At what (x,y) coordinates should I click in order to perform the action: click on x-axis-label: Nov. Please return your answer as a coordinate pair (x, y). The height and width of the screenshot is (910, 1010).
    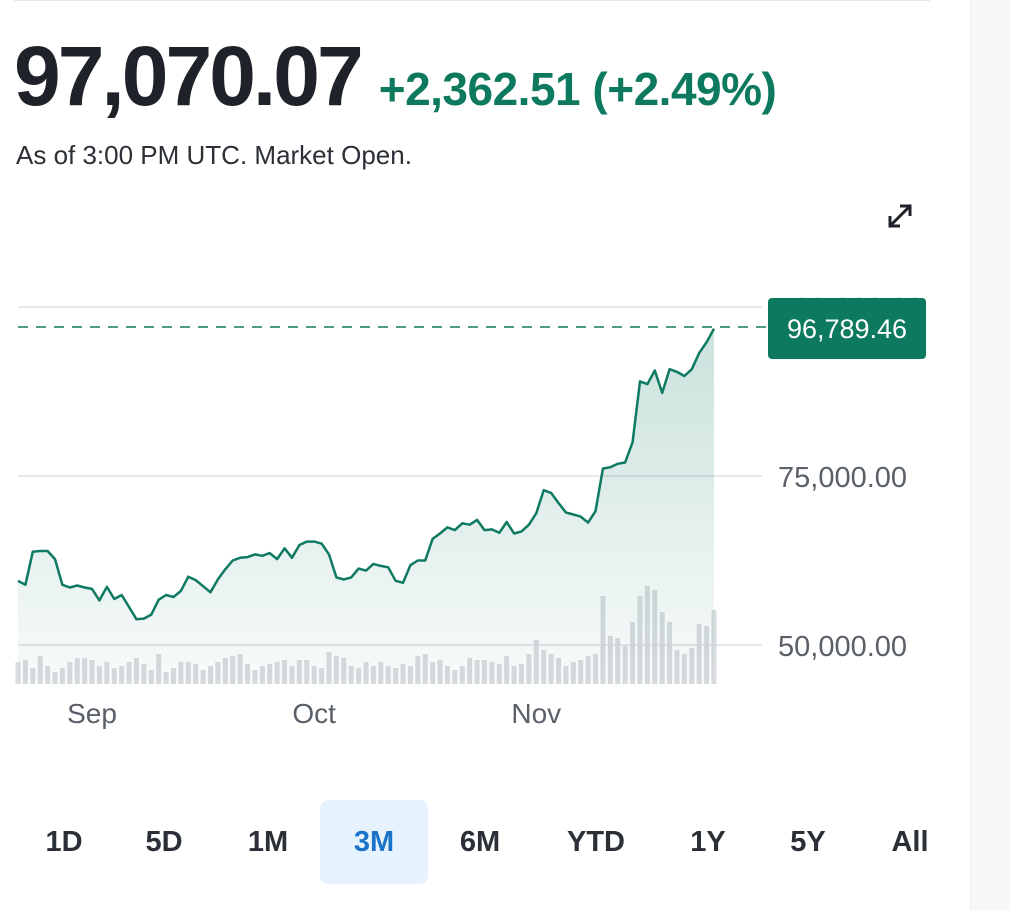
    Looking at the image, I should click on (536, 713).